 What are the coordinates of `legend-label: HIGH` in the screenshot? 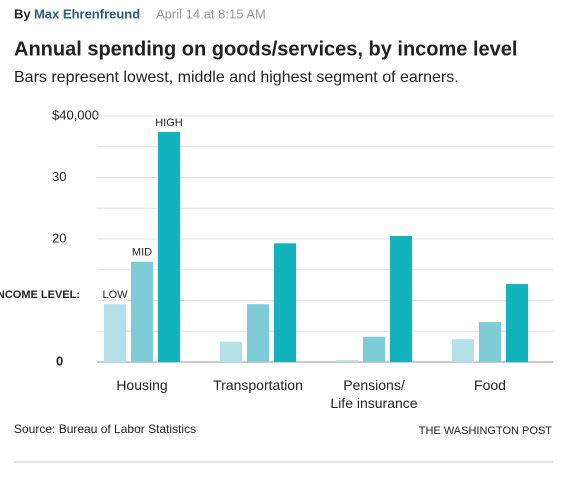 It's located at (169, 123).